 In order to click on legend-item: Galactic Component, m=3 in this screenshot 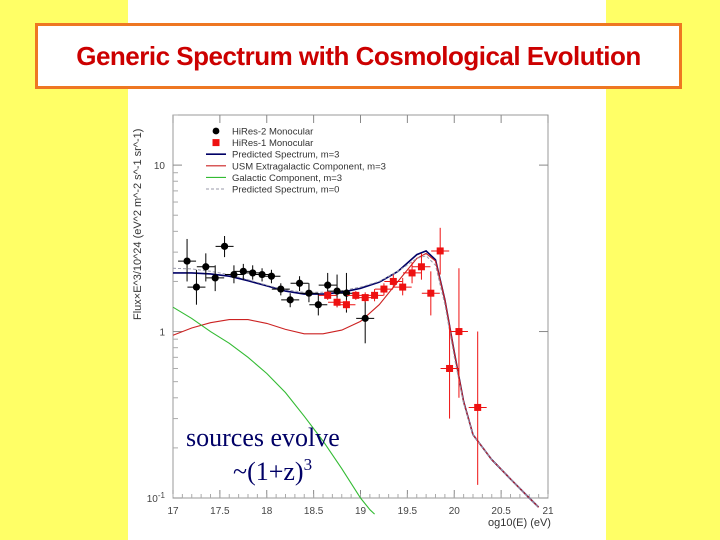, I will do `click(274, 178)`.